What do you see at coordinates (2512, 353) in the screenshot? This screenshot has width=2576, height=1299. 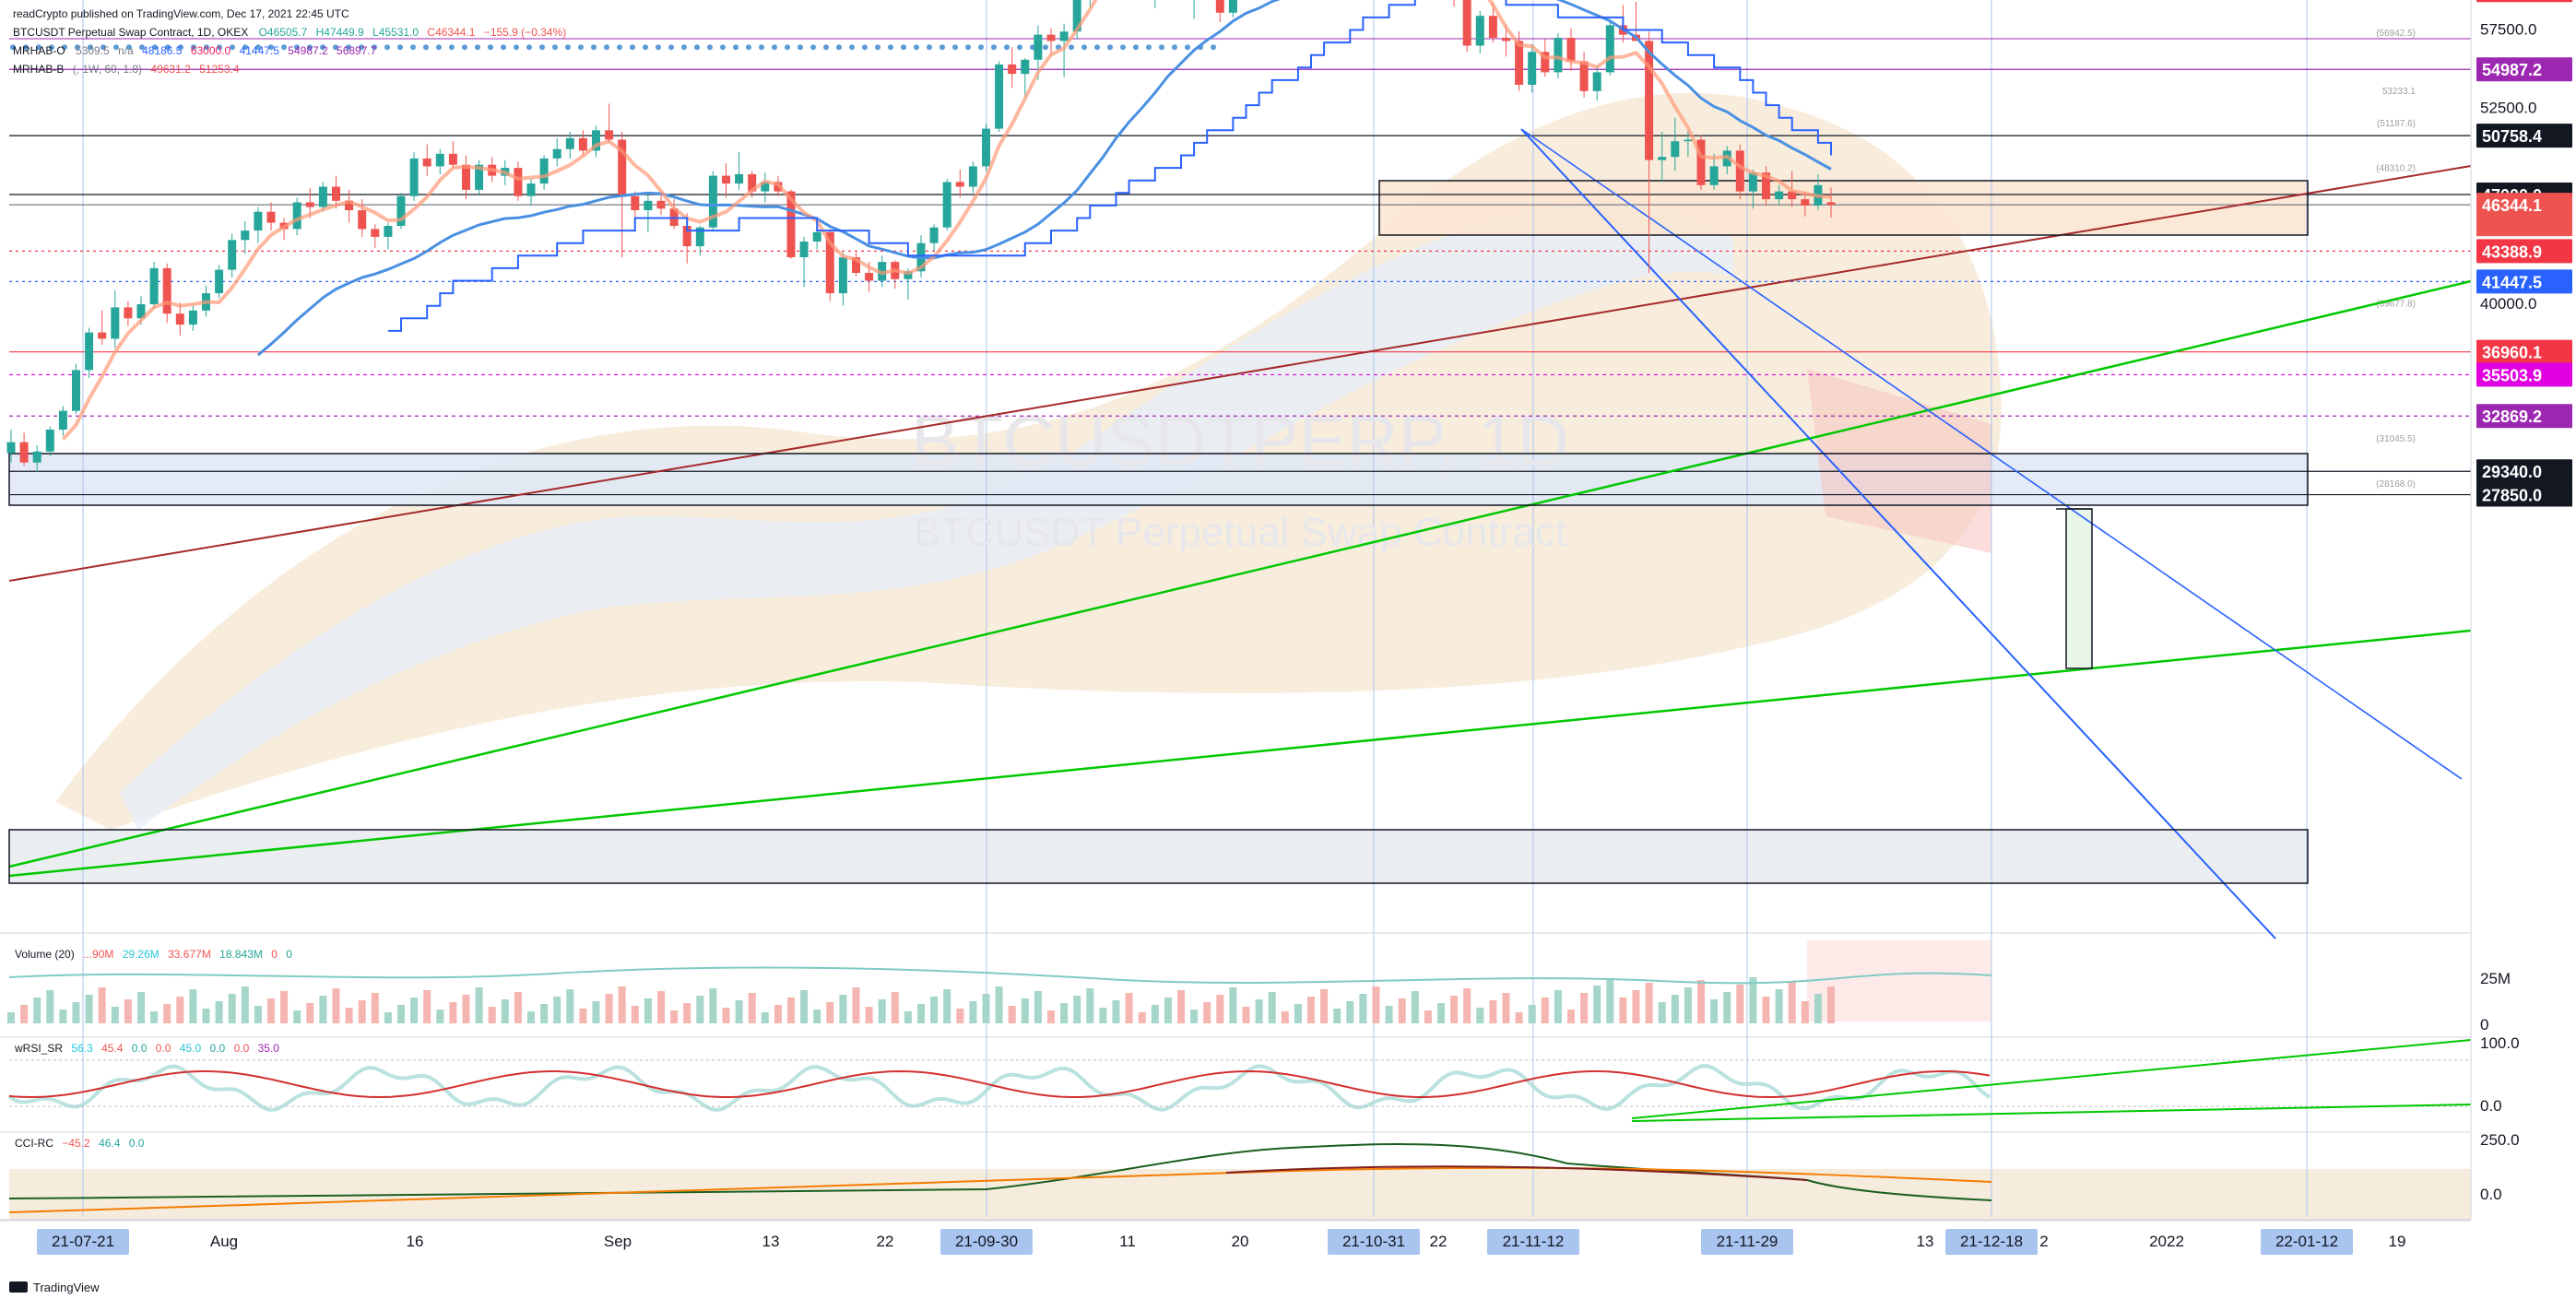 I see `price-level-label: 36960.1` at bounding box center [2512, 353].